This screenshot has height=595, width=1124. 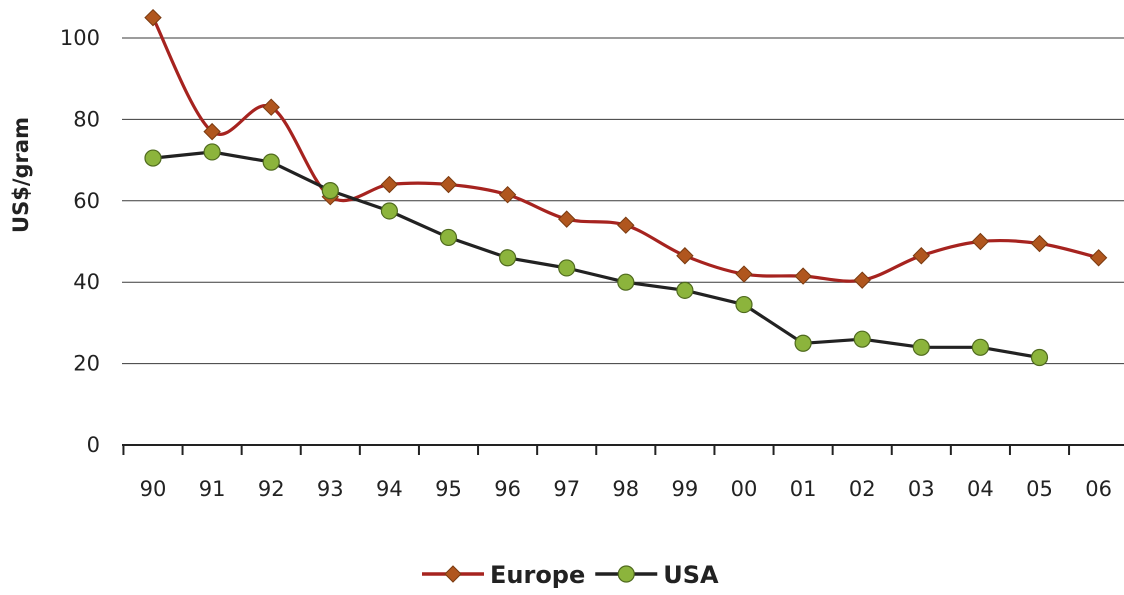 I want to click on x-tick-label-92: 92, so click(x=271, y=489).